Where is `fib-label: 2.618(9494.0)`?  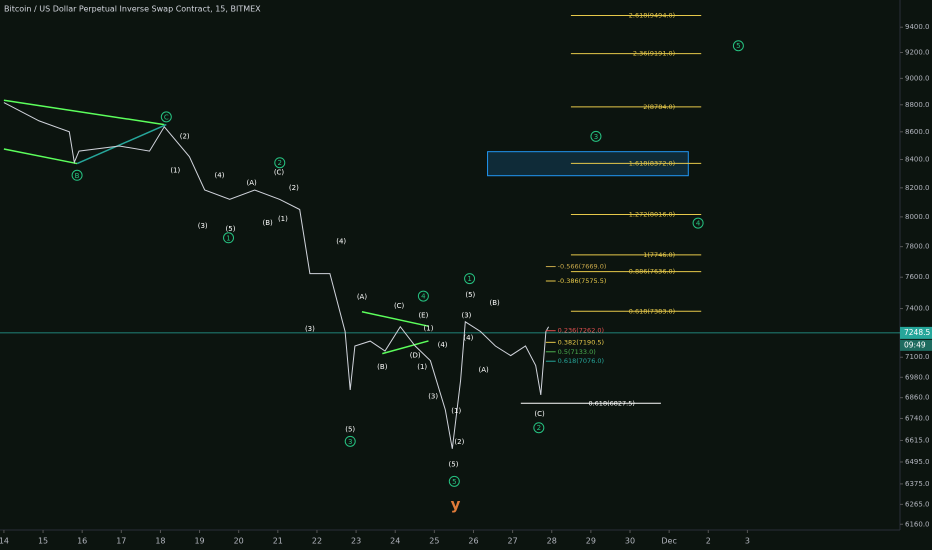
fib-label: 2.618(9494.0) is located at coordinates (652, 16).